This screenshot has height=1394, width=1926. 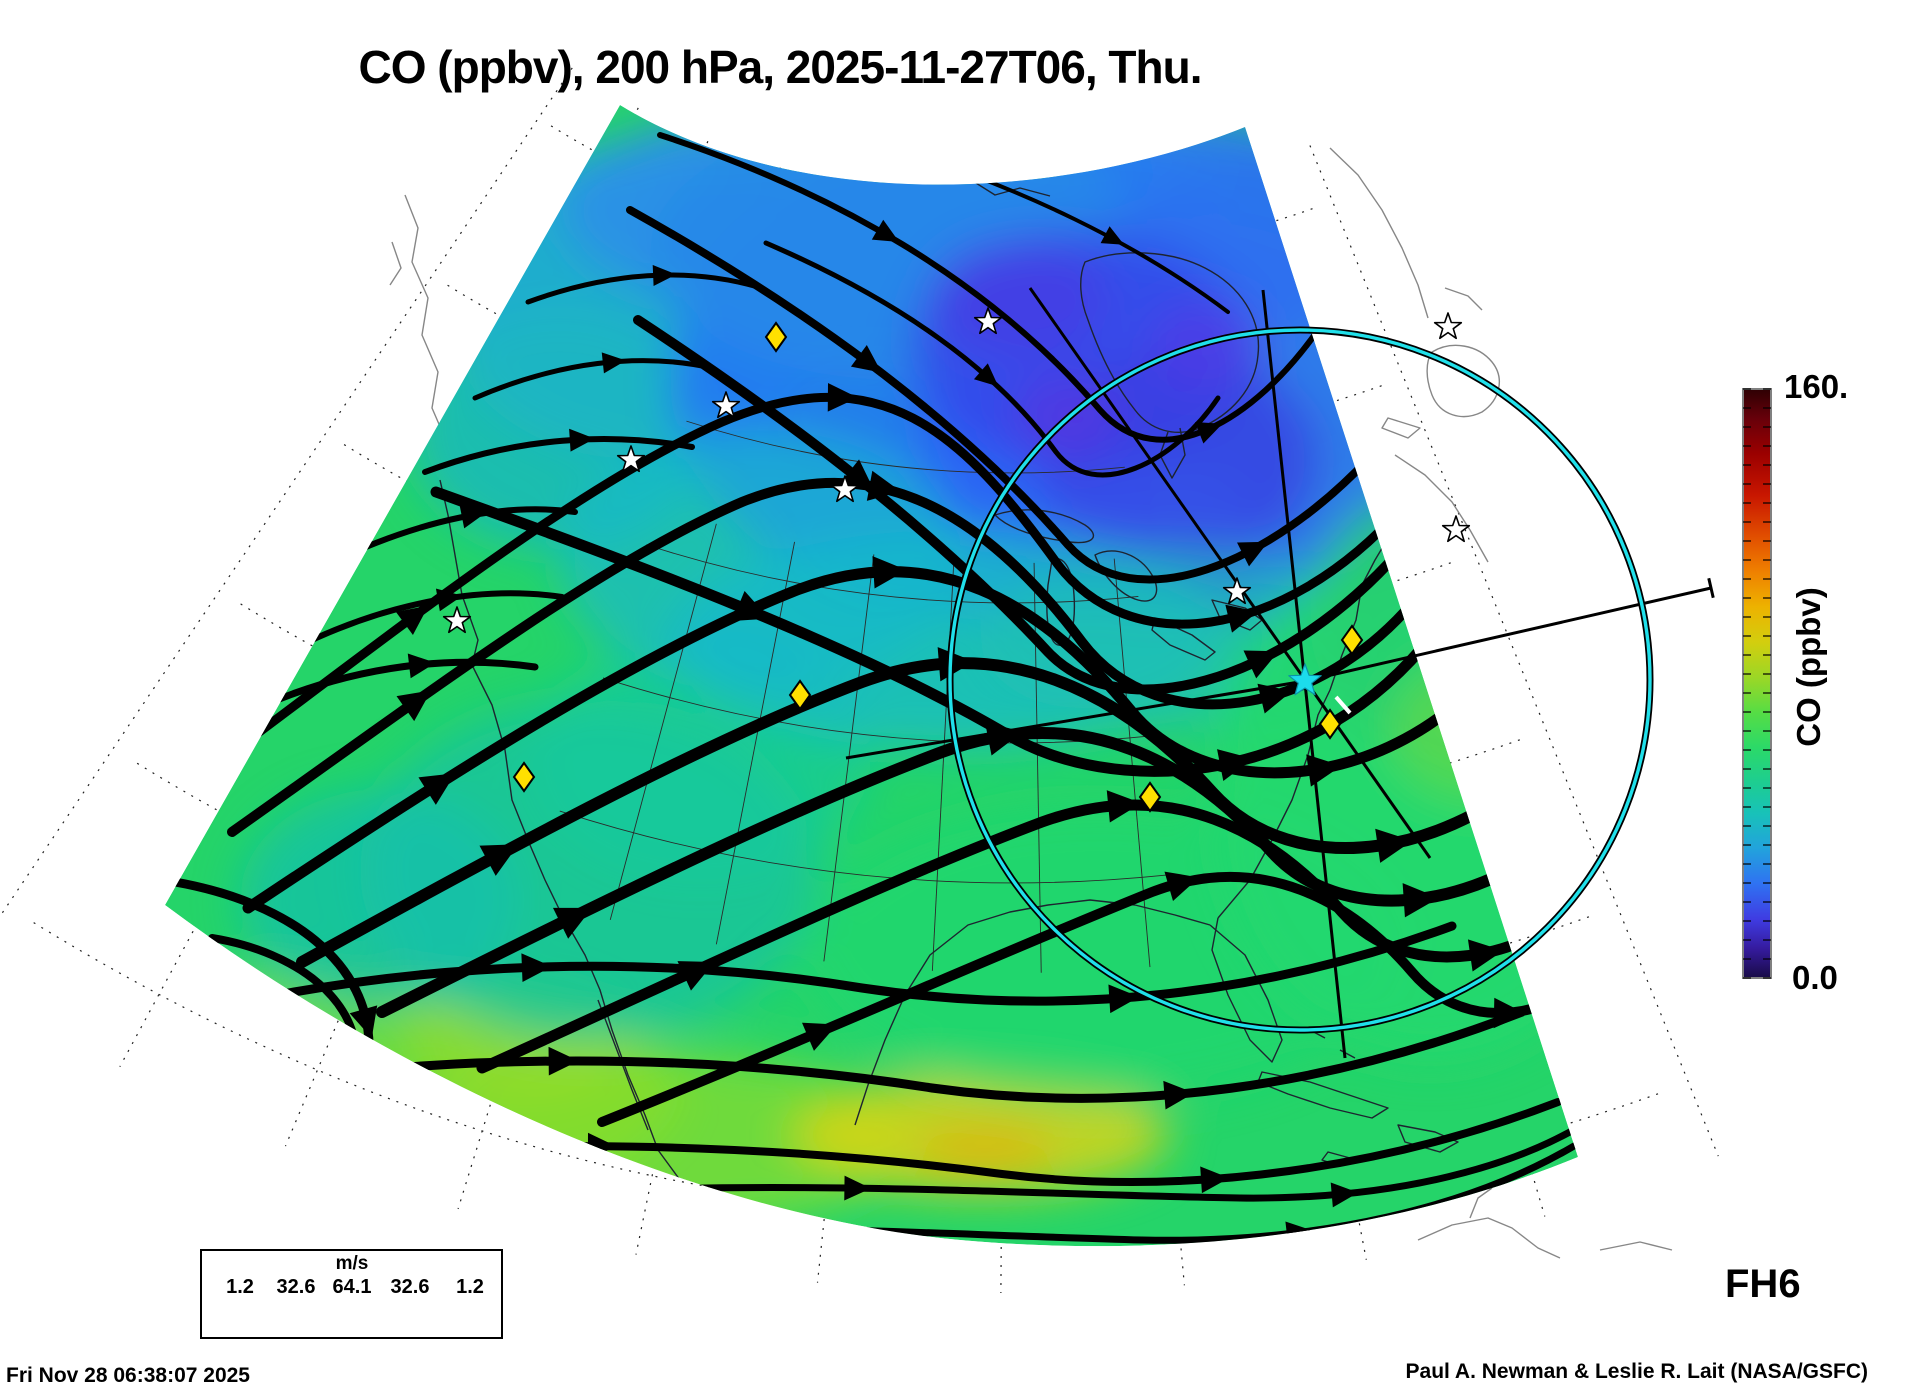 I want to click on colorbar-min-label: 0.0, so click(x=1815, y=977).